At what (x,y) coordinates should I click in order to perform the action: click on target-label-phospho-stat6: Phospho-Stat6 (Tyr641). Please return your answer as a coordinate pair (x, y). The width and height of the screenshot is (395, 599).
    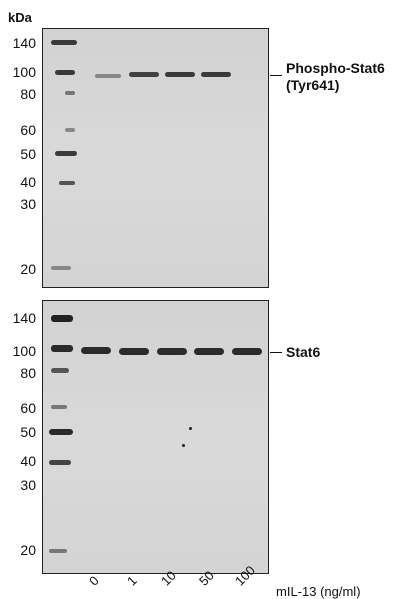
    Looking at the image, I should click on (335, 77).